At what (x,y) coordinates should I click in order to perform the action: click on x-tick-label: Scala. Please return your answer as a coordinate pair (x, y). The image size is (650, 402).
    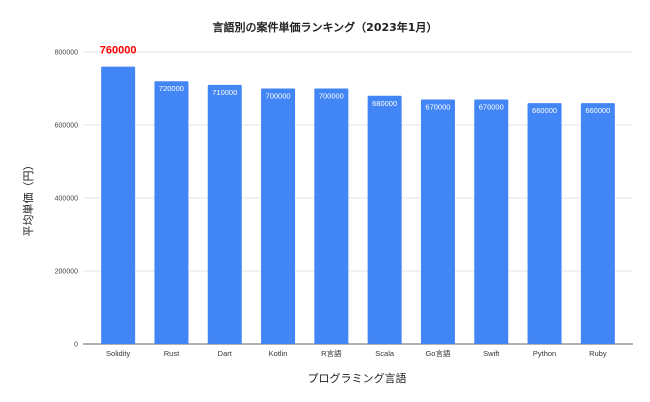
    Looking at the image, I should click on (385, 353).